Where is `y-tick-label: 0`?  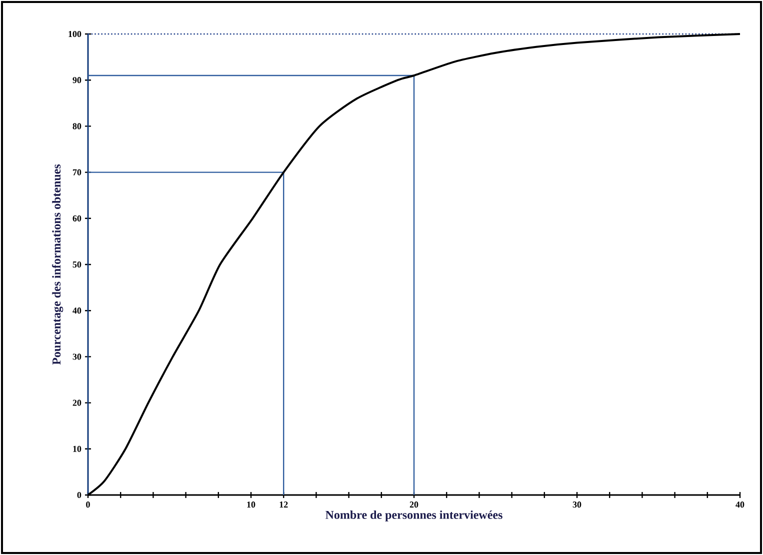 y-tick-label: 0 is located at coordinates (79, 495).